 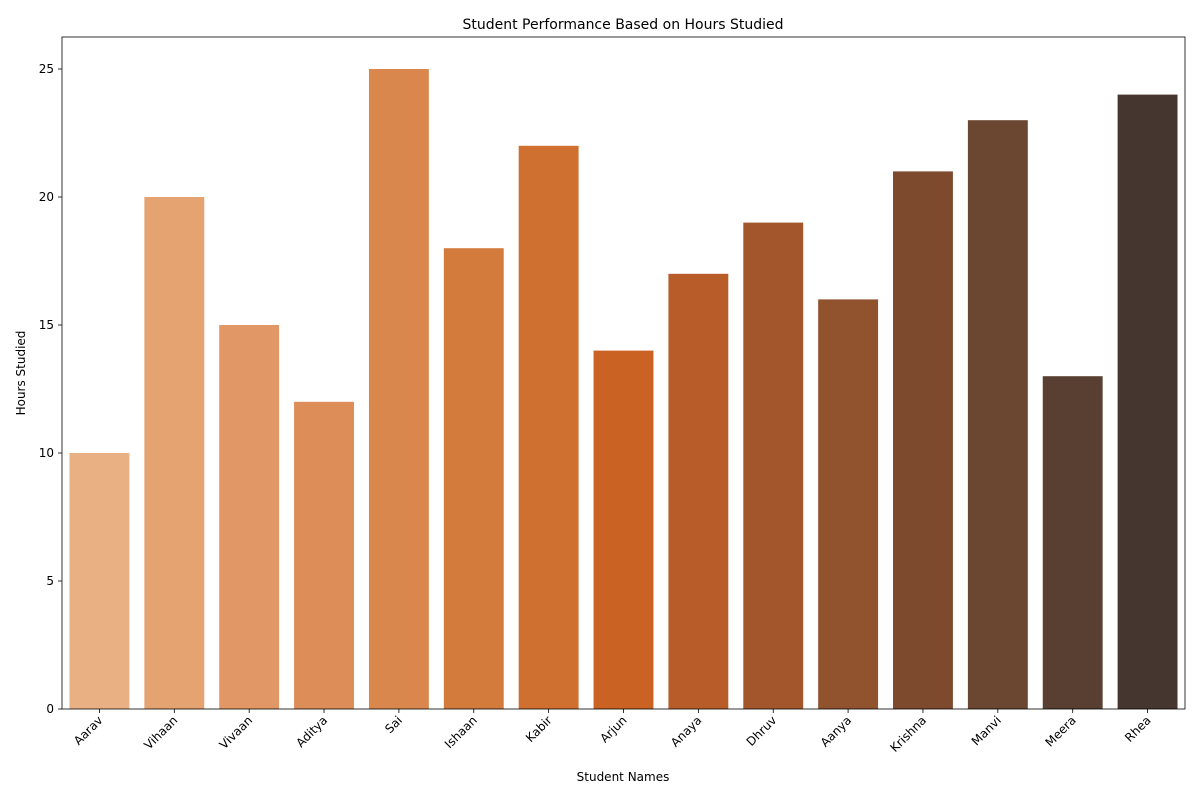 What do you see at coordinates (1147, 402) in the screenshot?
I see `bar-rhea` at bounding box center [1147, 402].